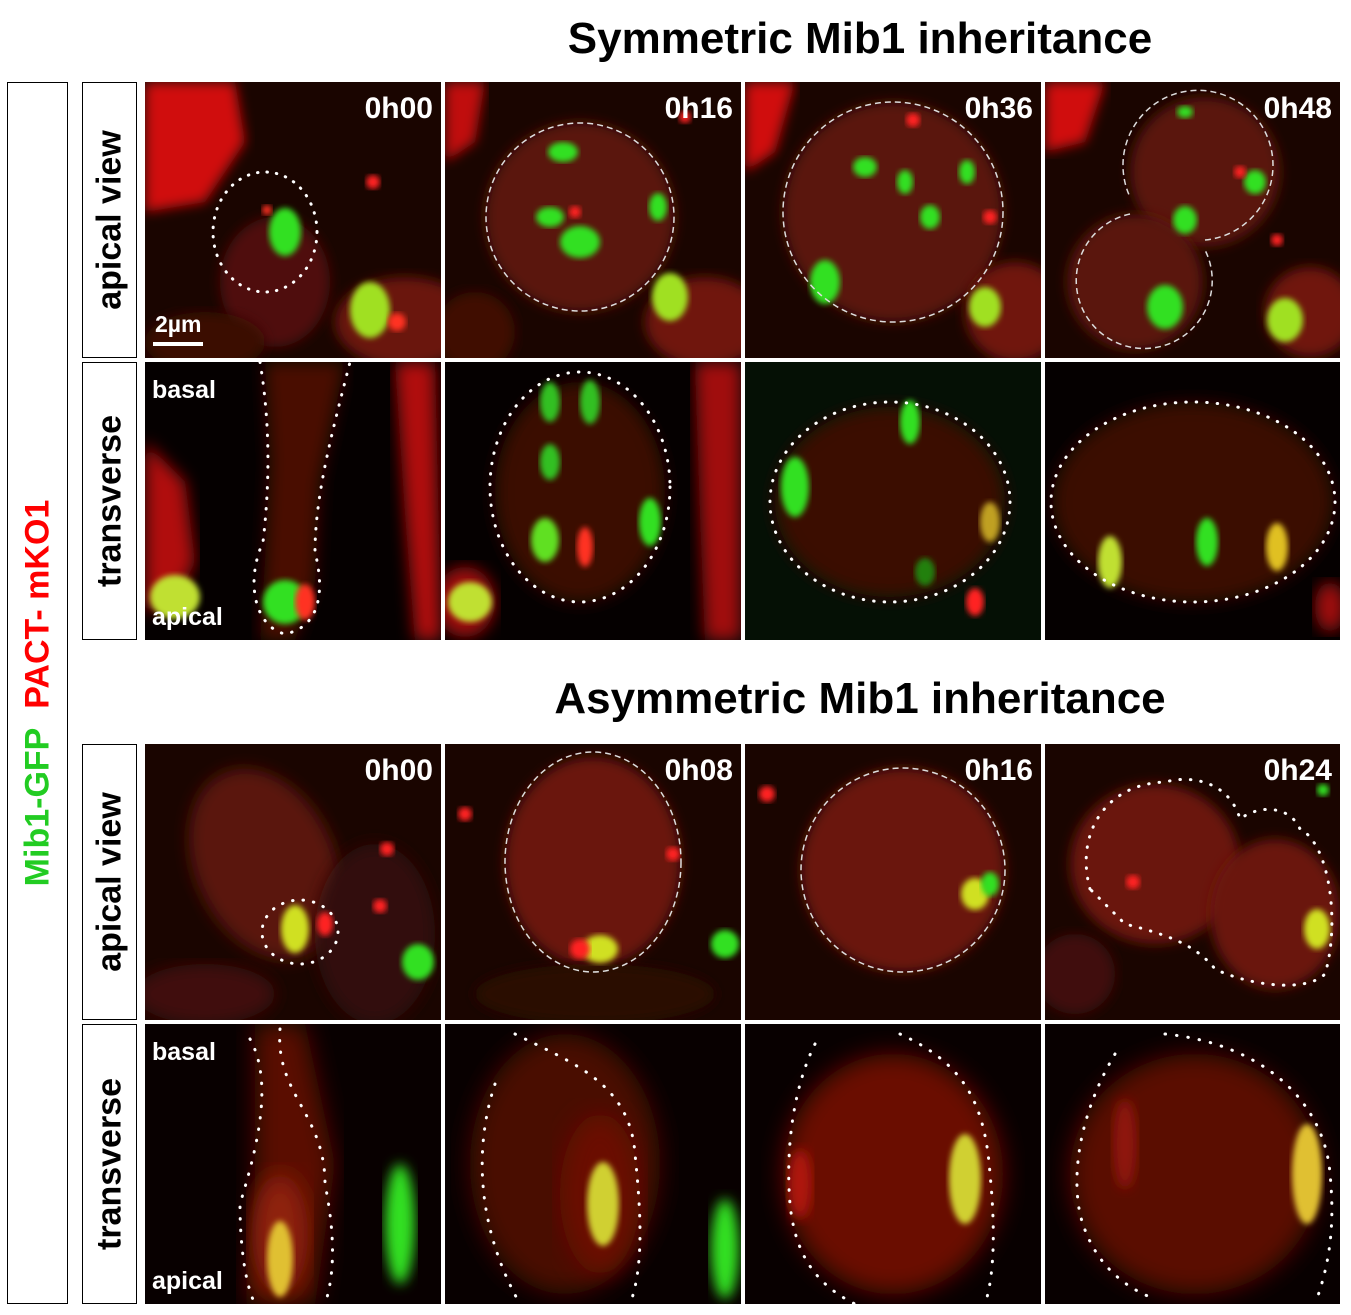  Describe the element at coordinates (187, 1281) in the screenshot. I see `transverse-bottom-word-asym: apical` at that location.